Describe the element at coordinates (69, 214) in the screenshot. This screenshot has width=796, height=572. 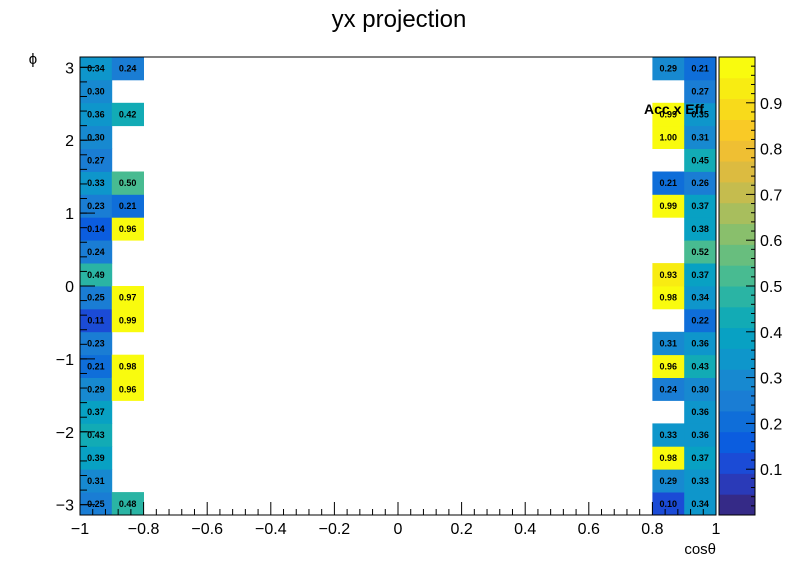
I see `y-tick-label: 1` at that location.